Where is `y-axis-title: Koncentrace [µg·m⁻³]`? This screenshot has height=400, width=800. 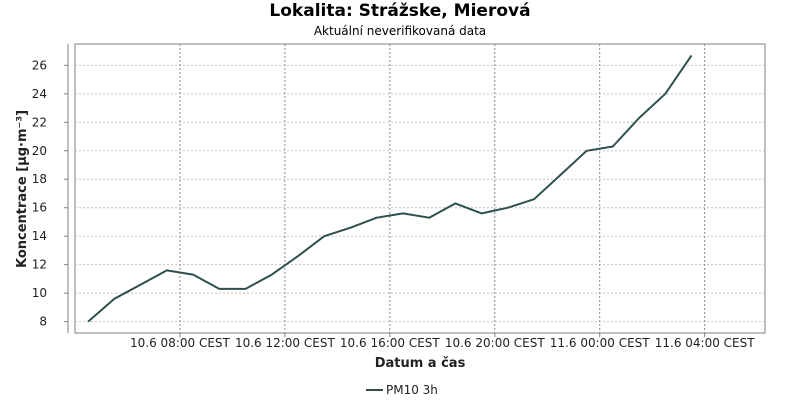 y-axis-title: Koncentrace [µg·m⁻³] is located at coordinates (22, 189).